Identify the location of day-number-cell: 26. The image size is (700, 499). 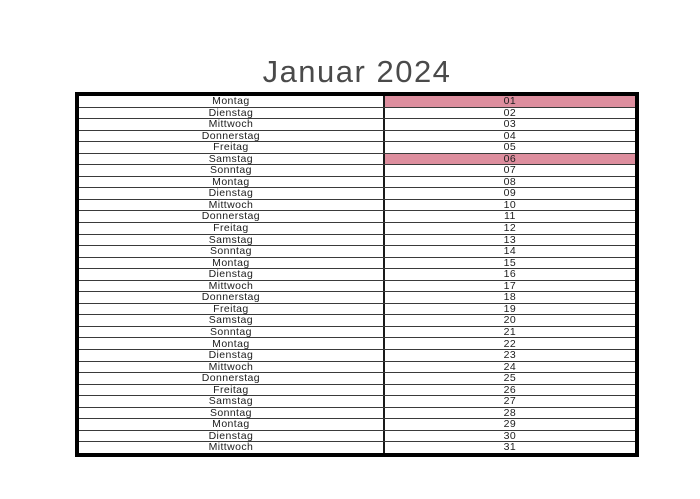
(510, 390).